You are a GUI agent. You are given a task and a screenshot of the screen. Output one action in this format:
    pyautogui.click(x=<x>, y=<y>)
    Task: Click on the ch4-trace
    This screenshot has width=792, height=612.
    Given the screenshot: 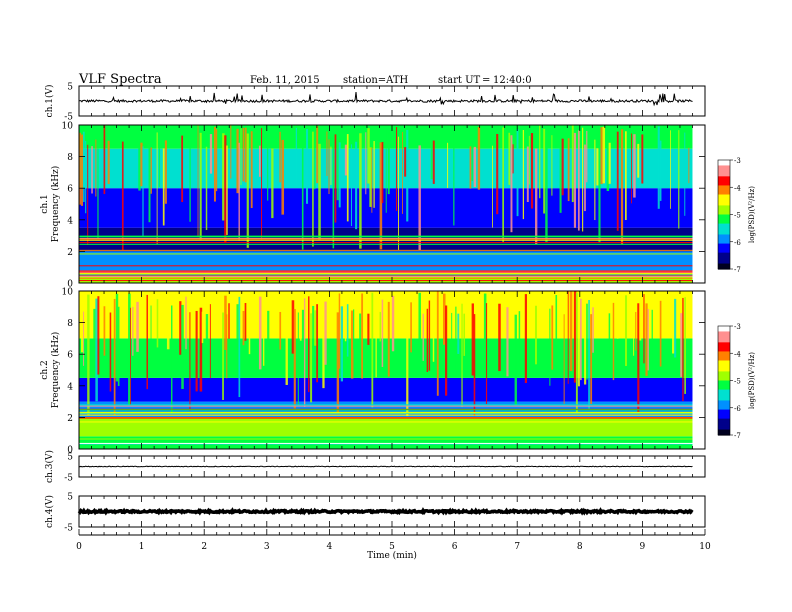 What is the action you would take?
    pyautogui.click(x=385, y=511)
    